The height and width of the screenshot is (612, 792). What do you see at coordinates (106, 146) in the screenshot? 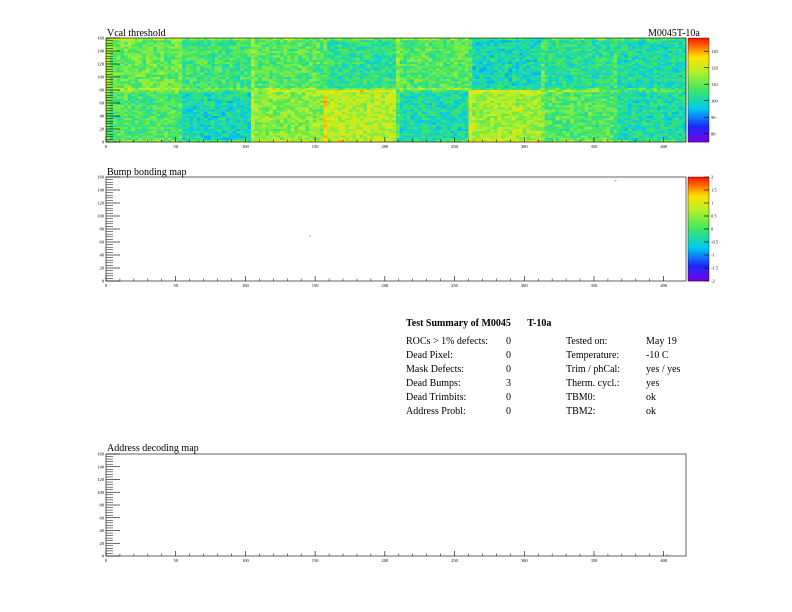
I see `vcal-xtick-label: 0` at bounding box center [106, 146].